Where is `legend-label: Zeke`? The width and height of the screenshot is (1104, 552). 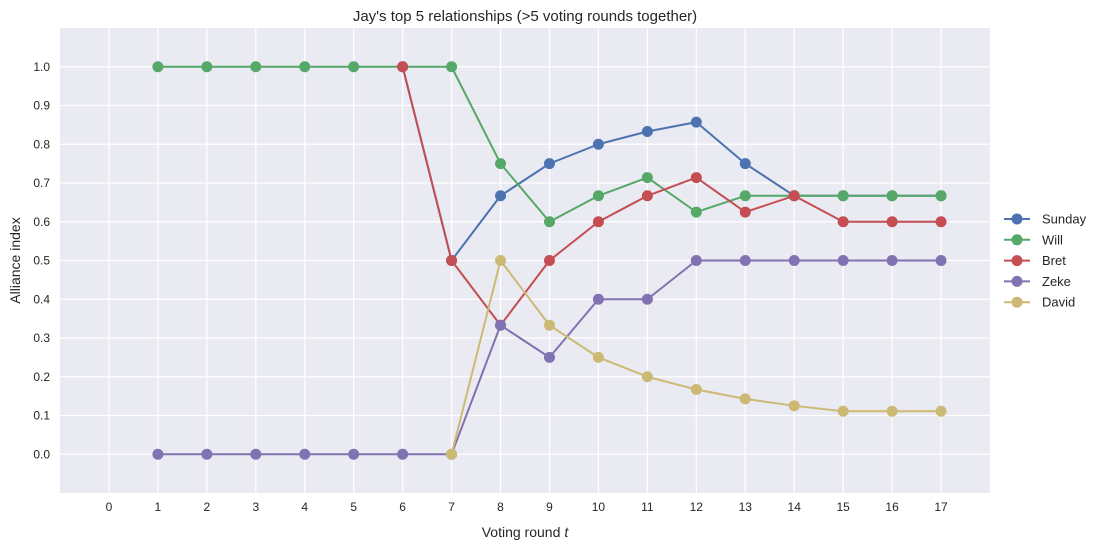 legend-label: Zeke is located at coordinates (1056, 281).